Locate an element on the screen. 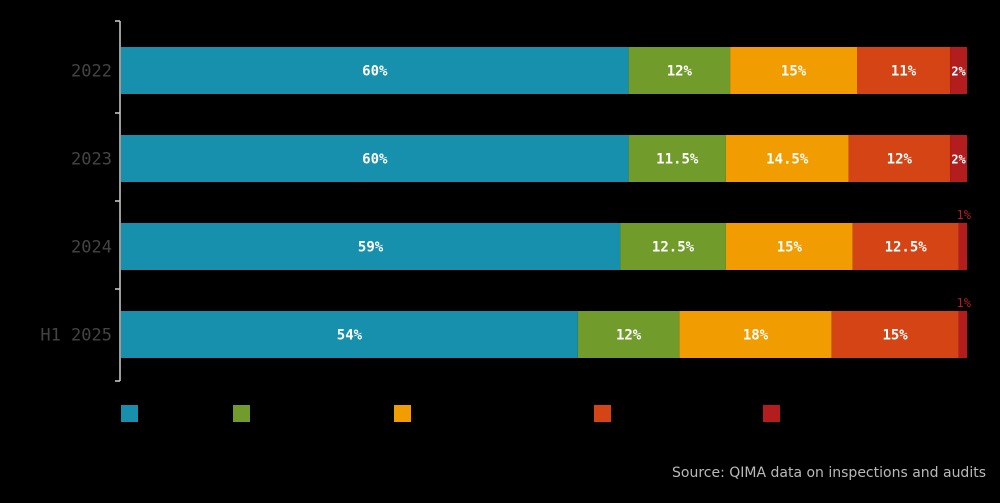 The height and width of the screenshot is (503, 1000). data-label: 18% is located at coordinates (756, 336).